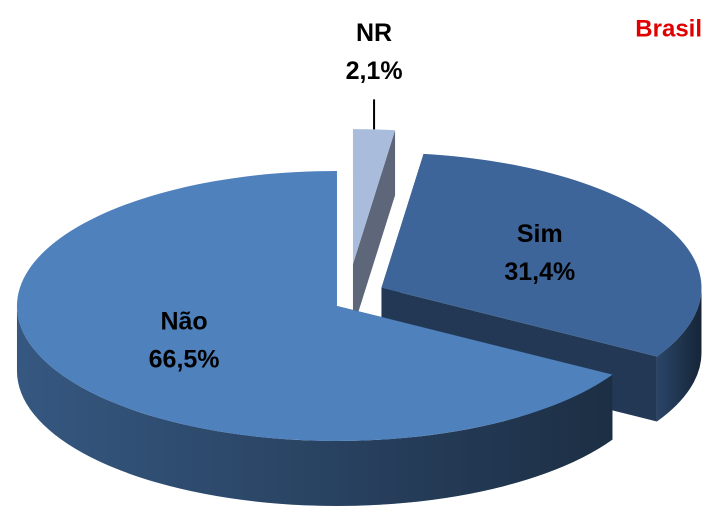 The image size is (717, 515). What do you see at coordinates (184, 359) in the screenshot?
I see `slice-value-label: 66,5%` at bounding box center [184, 359].